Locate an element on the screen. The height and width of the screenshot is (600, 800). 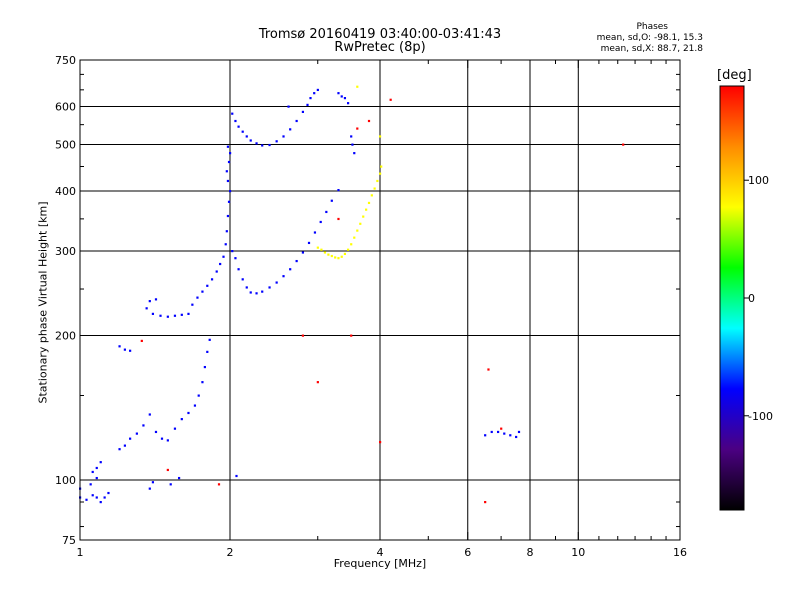
x-tick-label: 8 is located at coordinates (530, 552).